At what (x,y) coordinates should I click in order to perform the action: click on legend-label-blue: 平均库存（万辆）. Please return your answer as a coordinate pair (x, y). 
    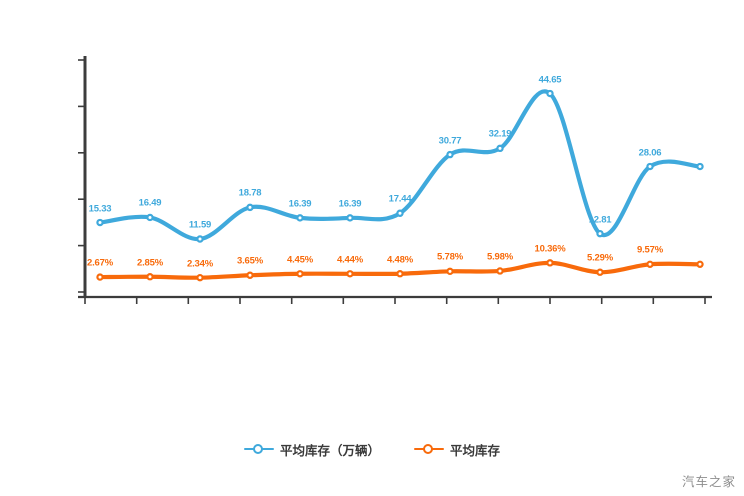
    Looking at the image, I should click on (329, 450).